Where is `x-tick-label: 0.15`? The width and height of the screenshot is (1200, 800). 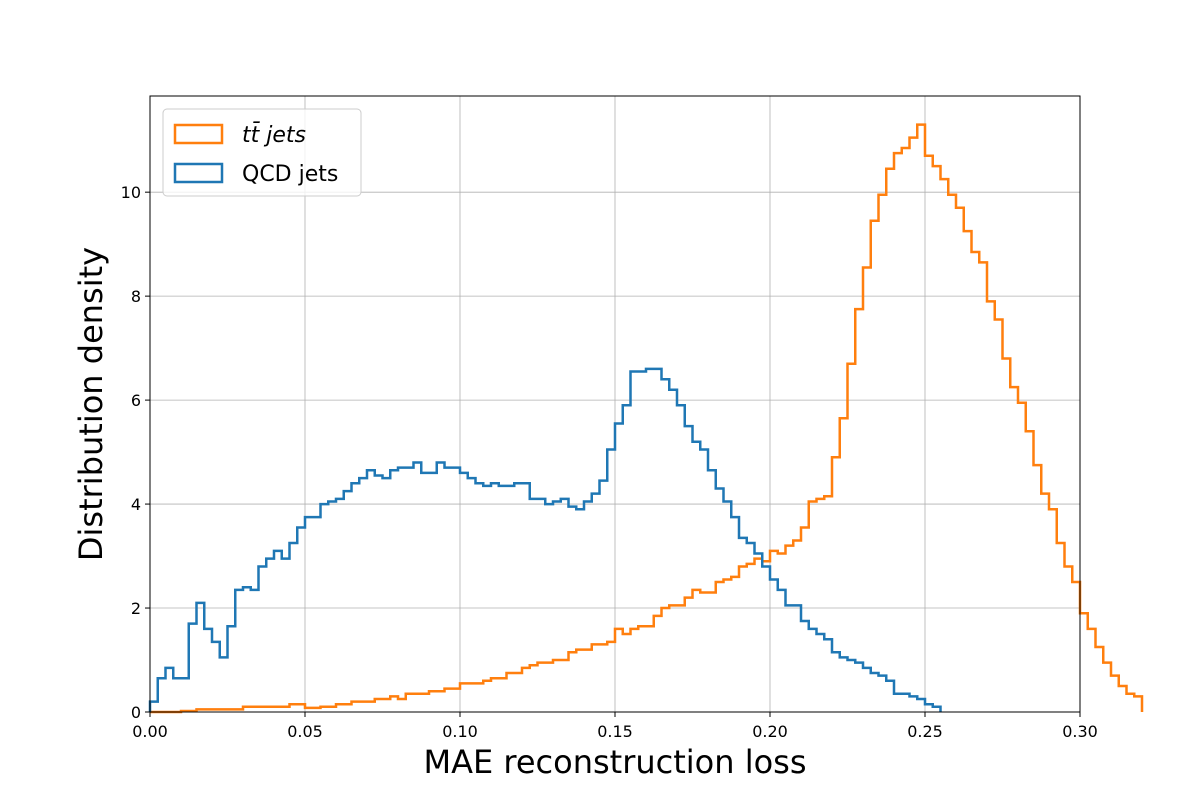 x-tick-label: 0.15 is located at coordinates (615, 731).